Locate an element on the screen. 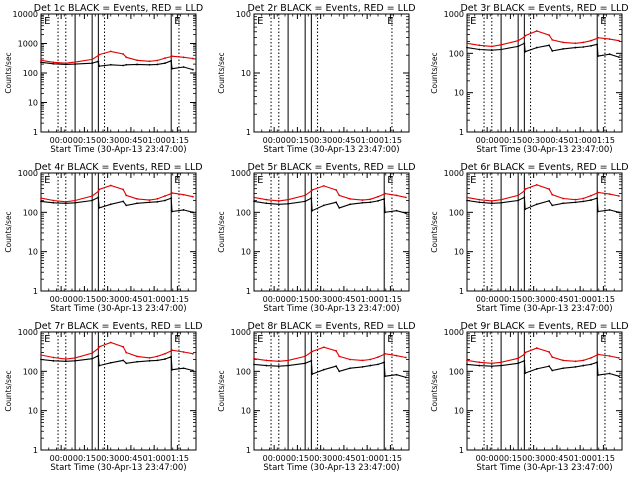 This screenshot has height=480, width=640. plot-frame is located at coordinates (118, 73).